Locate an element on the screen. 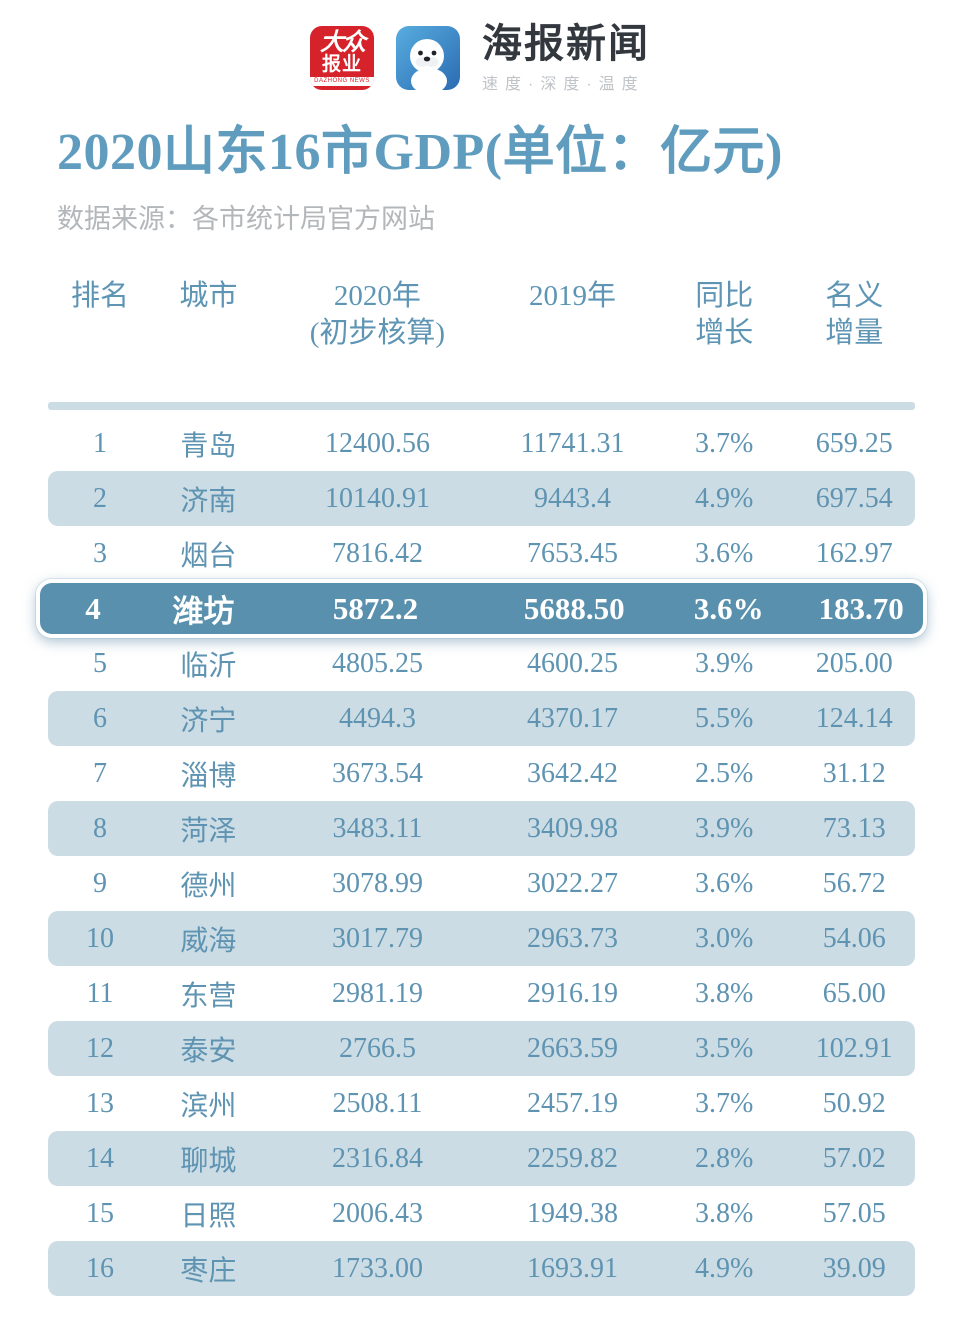 The height and width of the screenshot is (1344, 960). gdp2019-cell: 11741.31 is located at coordinates (572, 443).